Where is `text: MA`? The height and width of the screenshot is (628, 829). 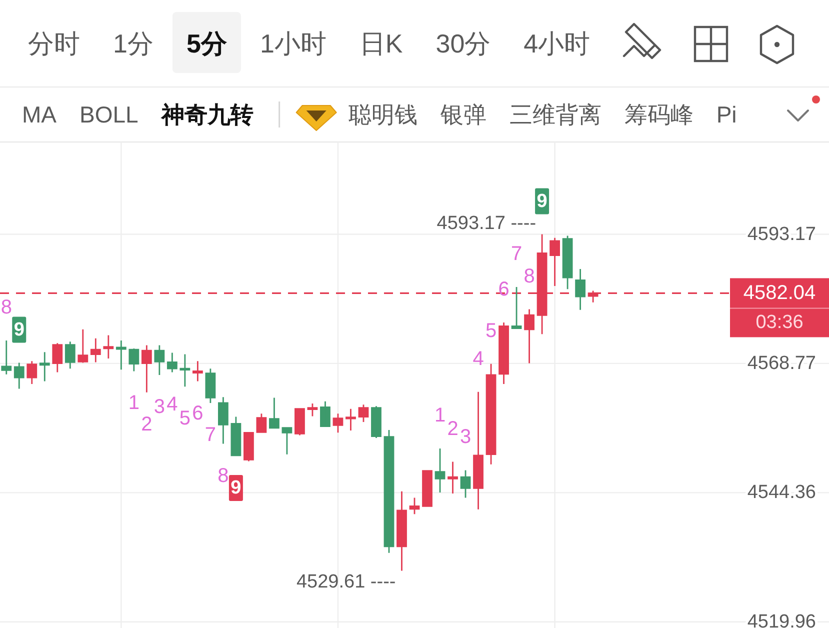 text: MA is located at coordinates (40, 115).